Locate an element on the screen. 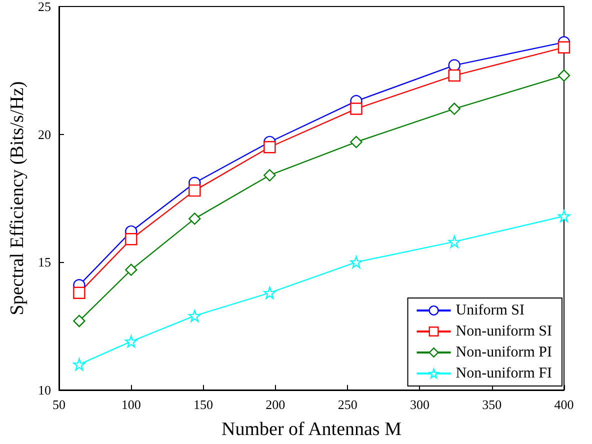  x-tick-label: 300 is located at coordinates (420, 404).